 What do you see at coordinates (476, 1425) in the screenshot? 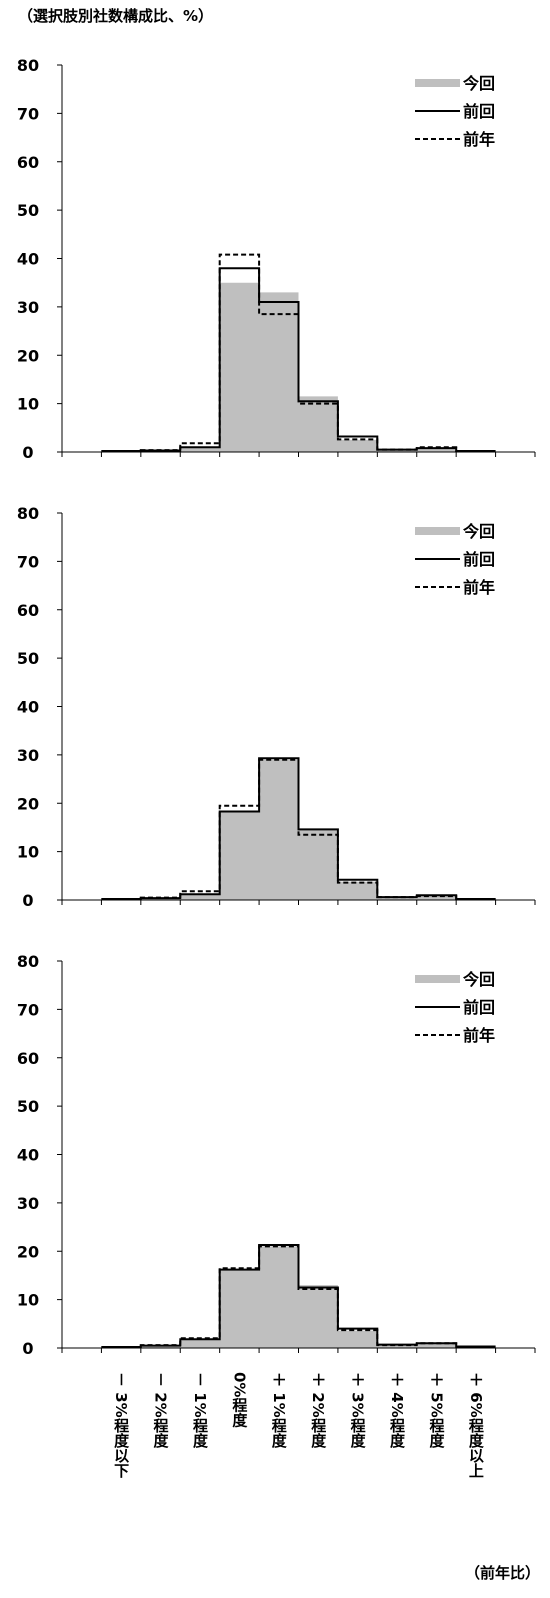
I see `category-label: ＋ 6%程度以上` at bounding box center [476, 1425].